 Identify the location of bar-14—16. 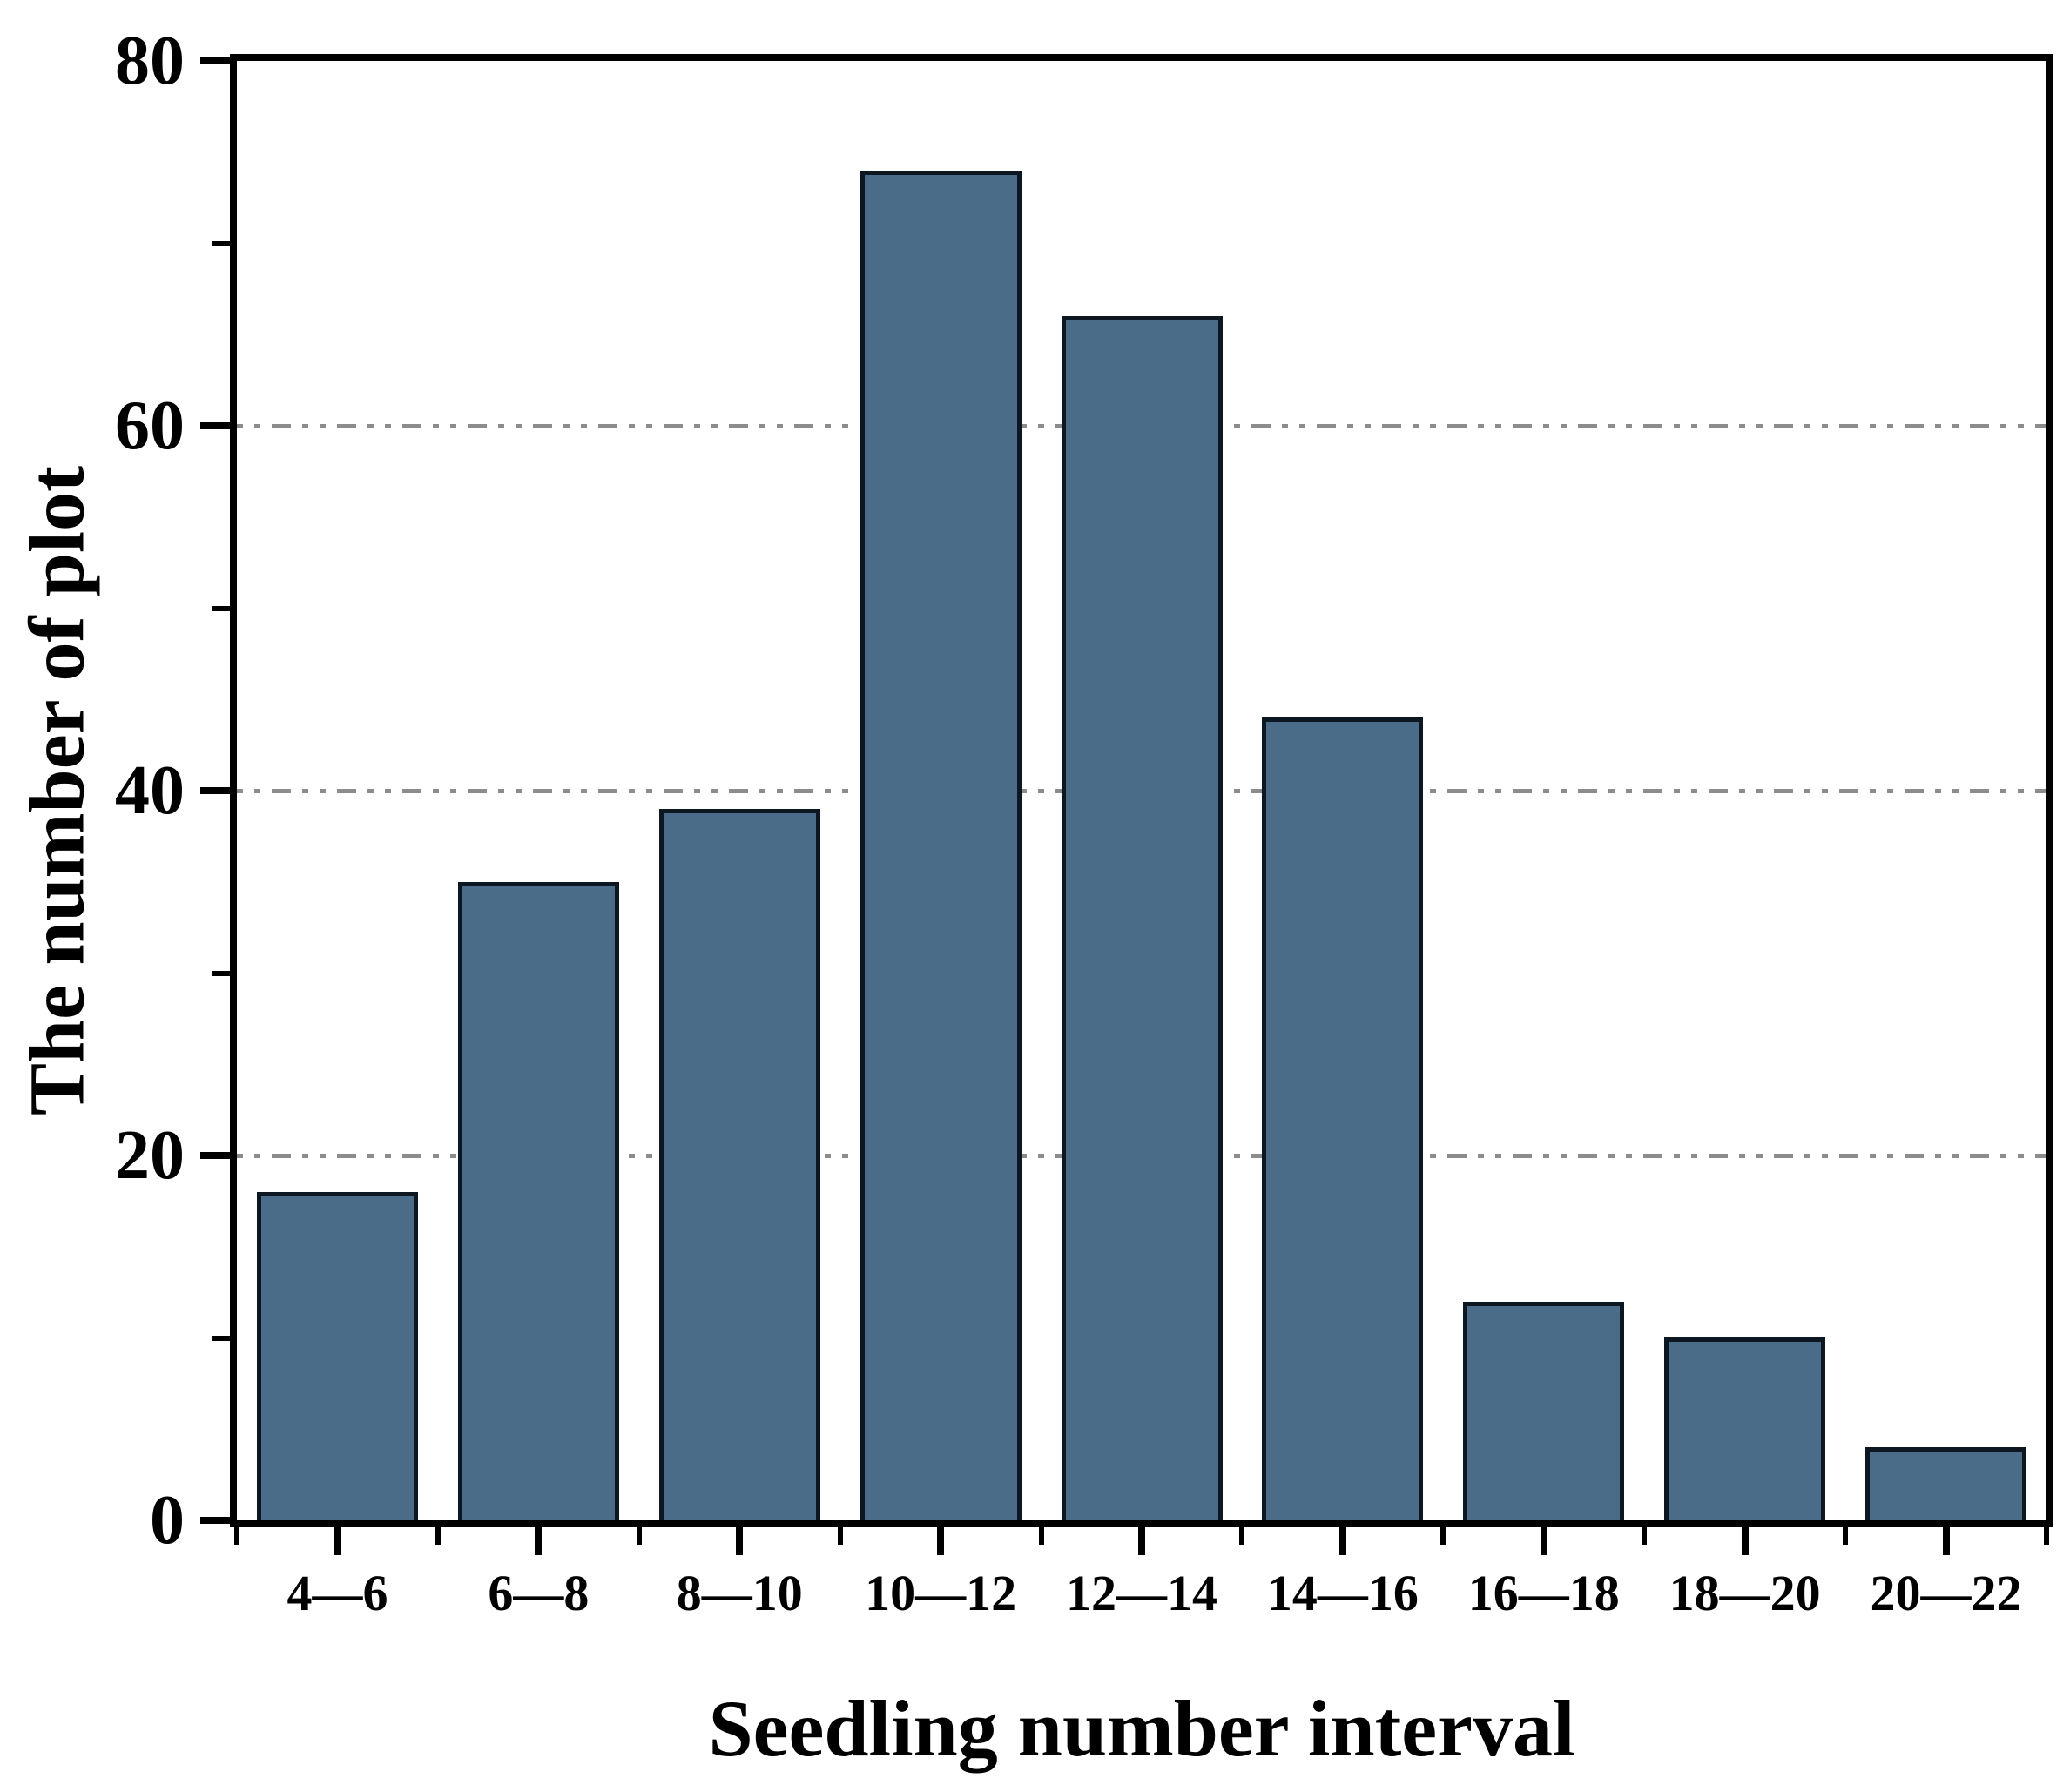
(1343, 1118).